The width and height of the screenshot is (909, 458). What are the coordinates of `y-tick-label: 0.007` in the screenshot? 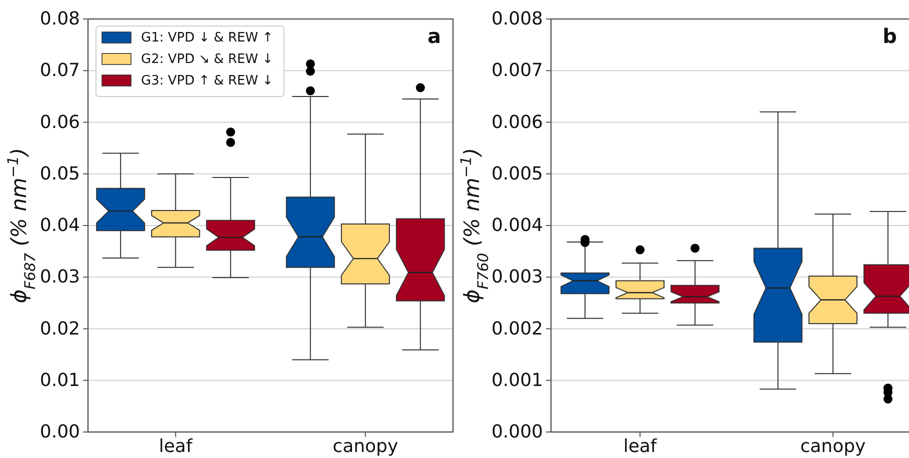 It's located at (517, 71).